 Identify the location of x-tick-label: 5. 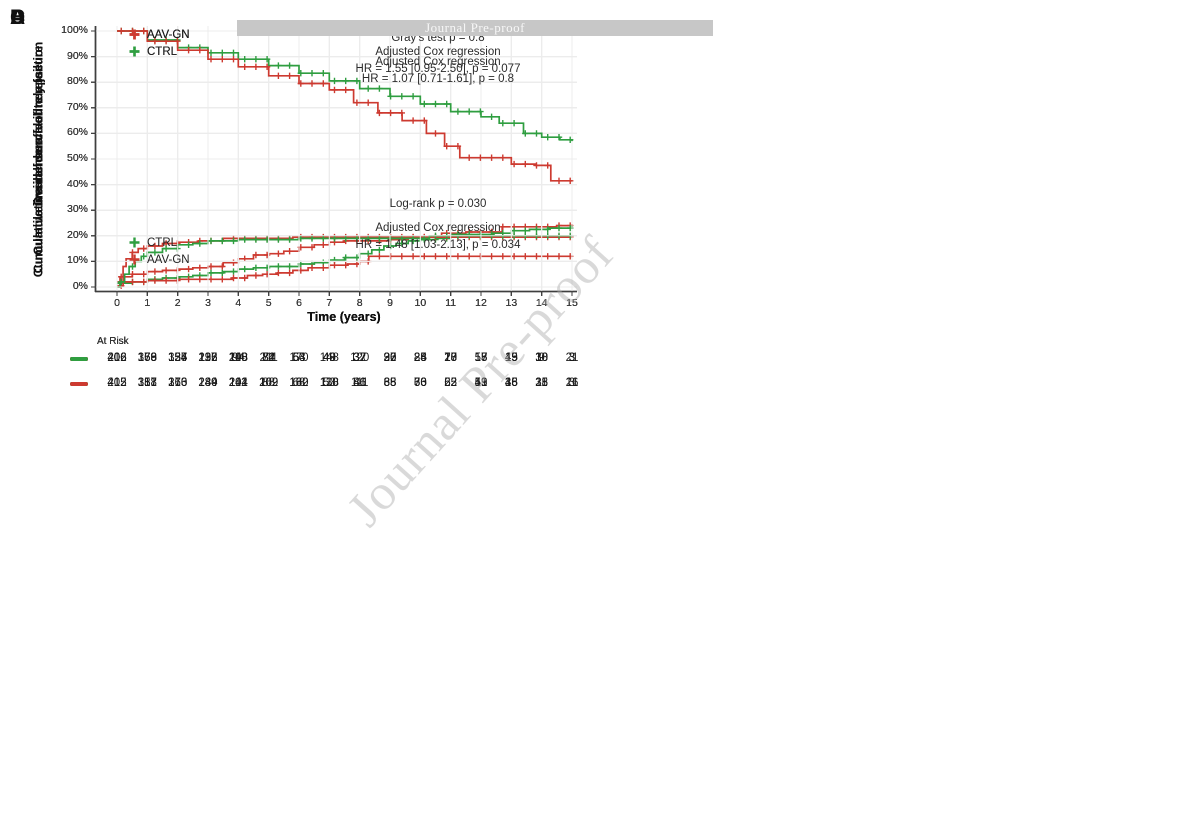
(268, 303).